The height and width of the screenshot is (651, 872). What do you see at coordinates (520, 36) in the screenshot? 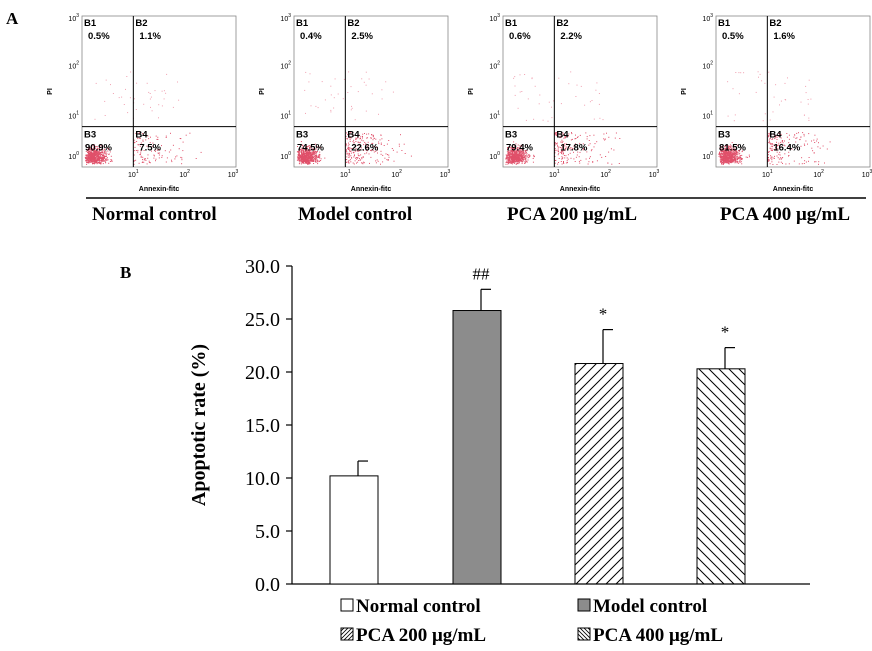
I see `quadrant-b1-value: 0.6%` at bounding box center [520, 36].